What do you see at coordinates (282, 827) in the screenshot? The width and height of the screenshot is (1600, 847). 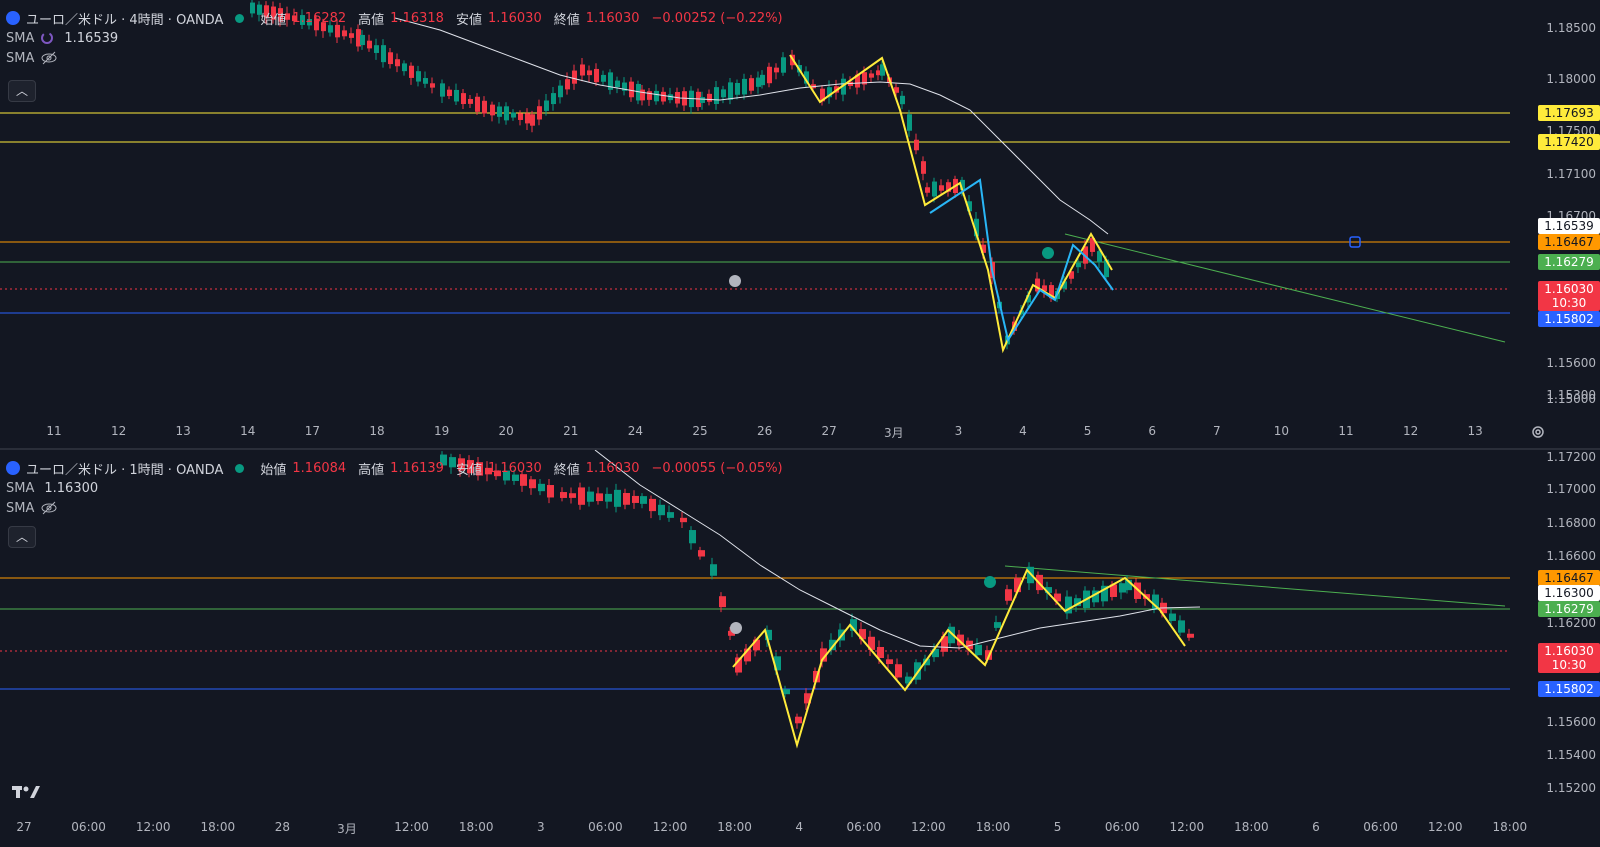 I see `time-label: 28` at bounding box center [282, 827].